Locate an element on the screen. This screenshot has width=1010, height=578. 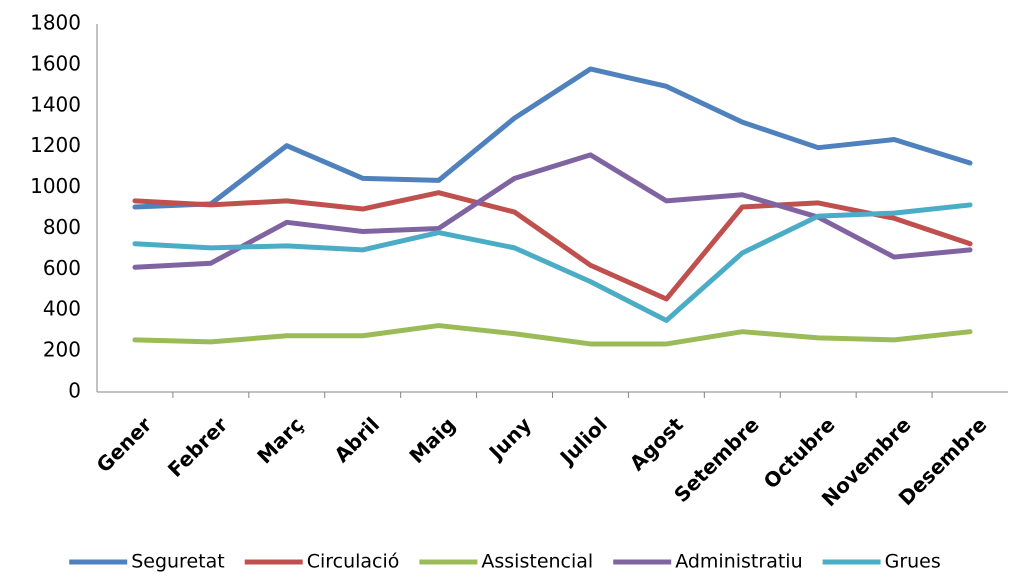
y-tick-label: 1600 is located at coordinates (55, 63).